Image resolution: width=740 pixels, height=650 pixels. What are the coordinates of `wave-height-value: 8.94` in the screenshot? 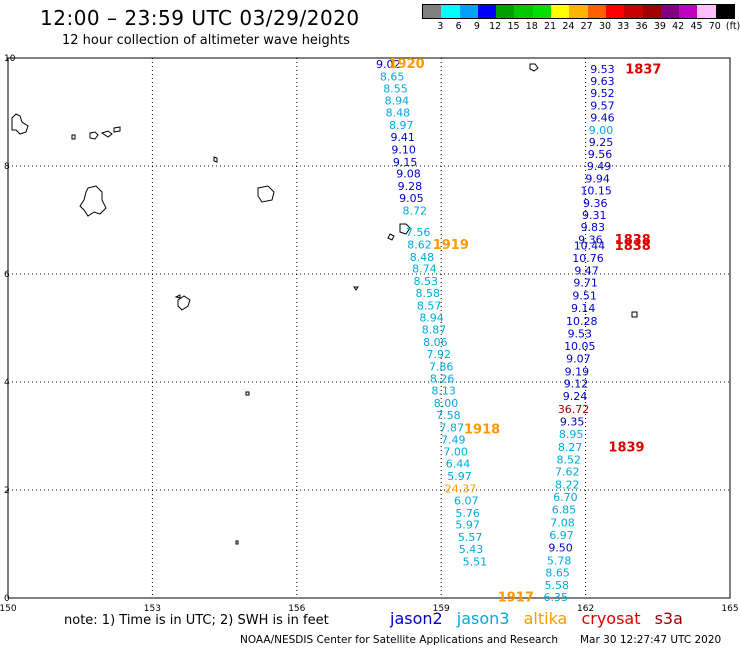 It's located at (431, 317).